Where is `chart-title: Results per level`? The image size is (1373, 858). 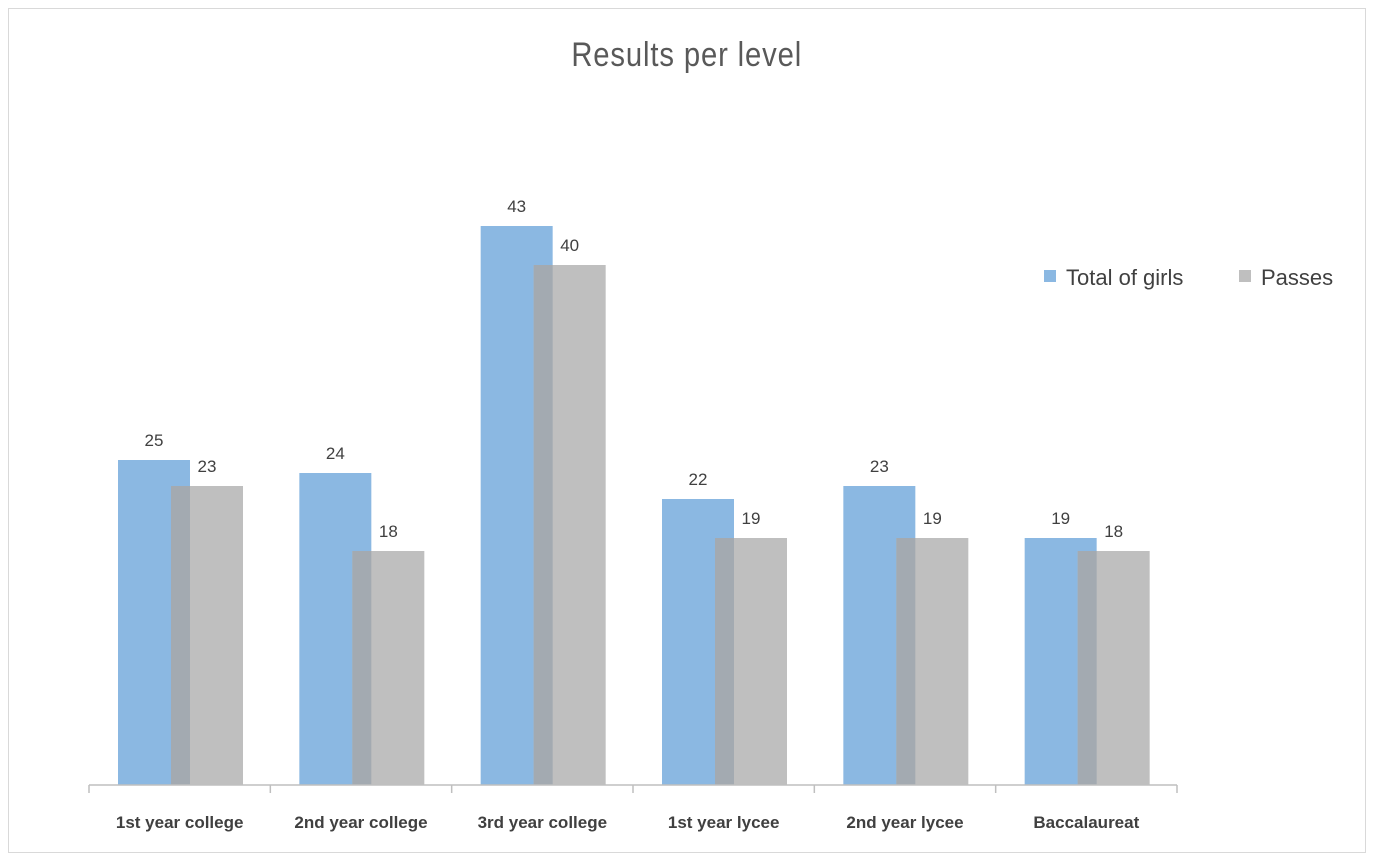 chart-title: Results per level is located at coordinates (687, 55).